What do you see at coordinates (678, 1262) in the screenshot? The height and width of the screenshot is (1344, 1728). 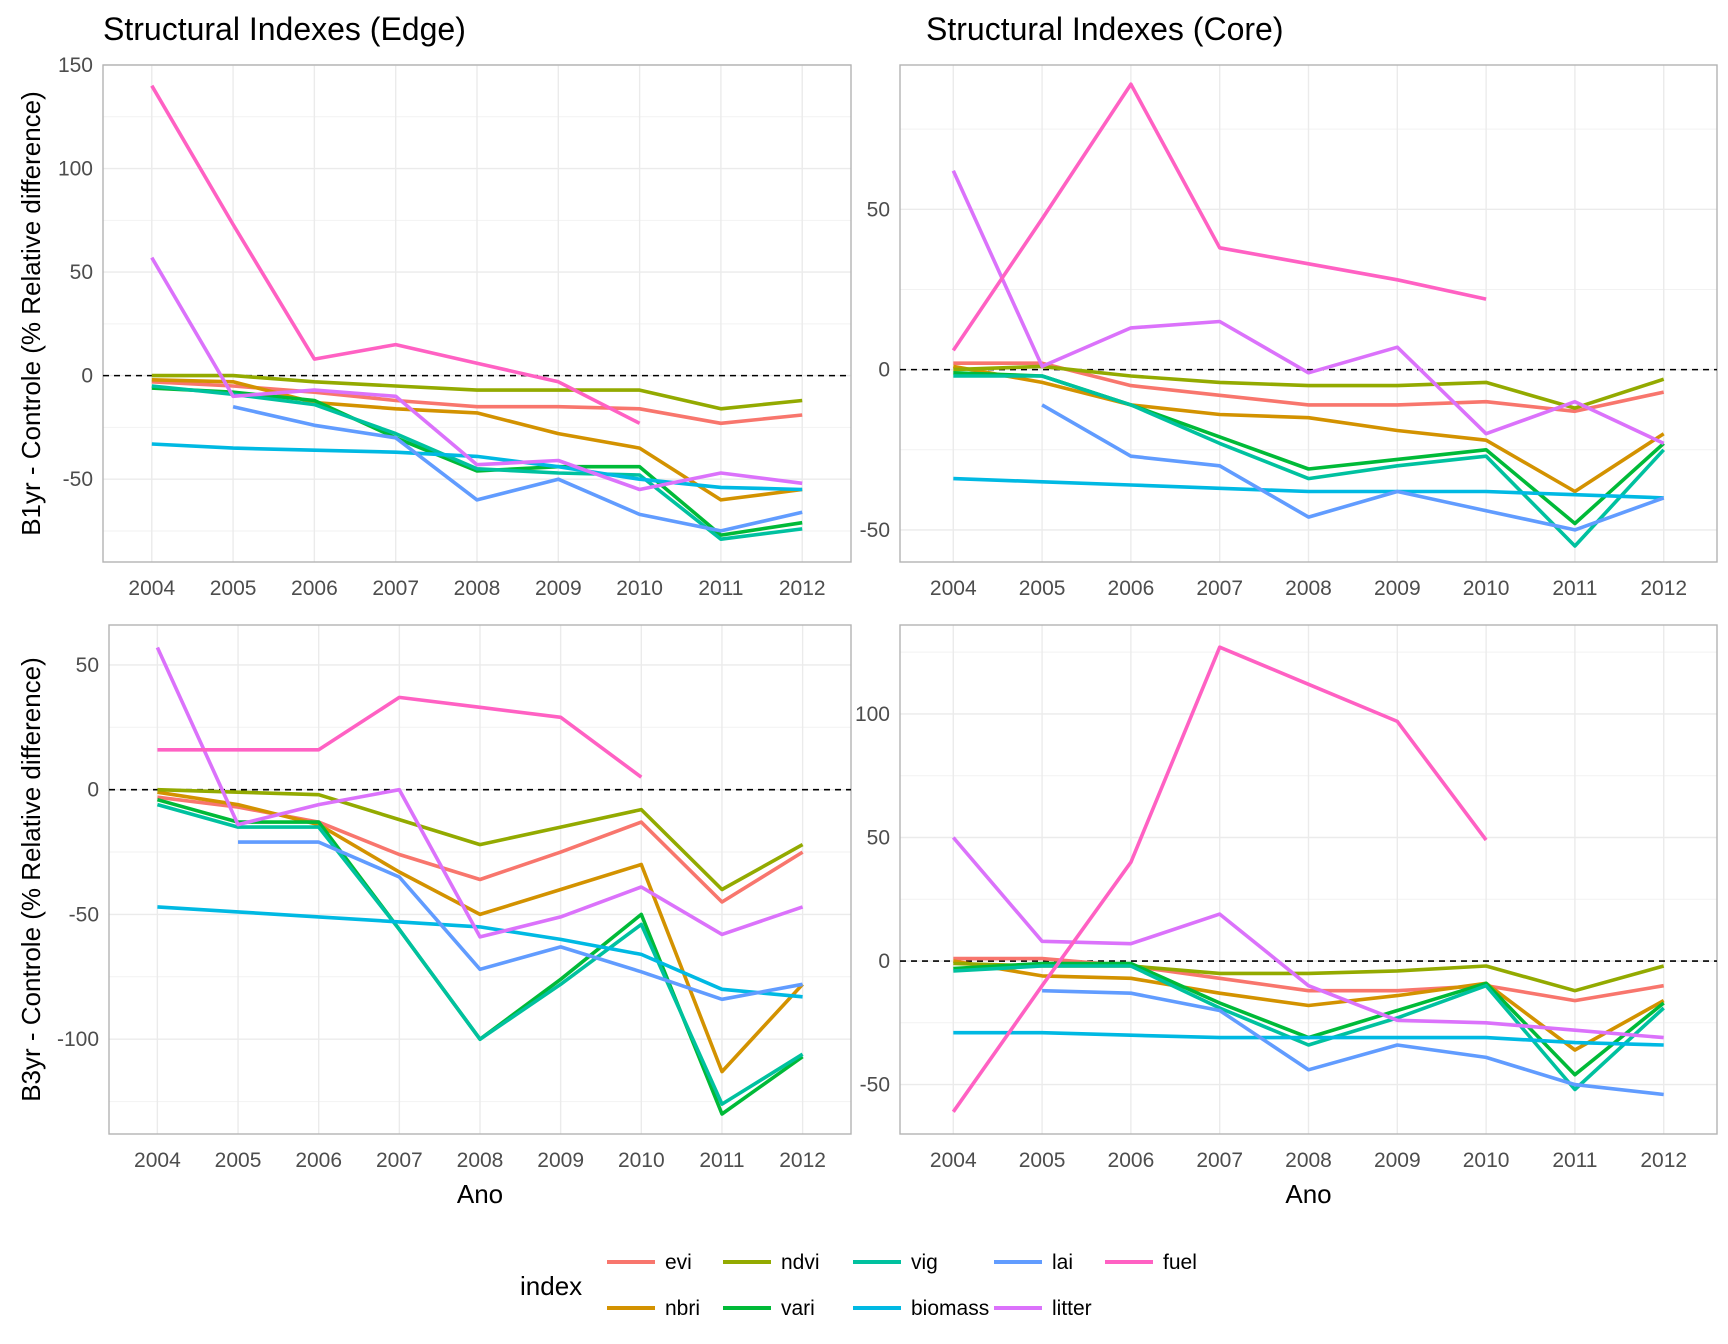 I see `legend-label-evi: evi` at bounding box center [678, 1262].